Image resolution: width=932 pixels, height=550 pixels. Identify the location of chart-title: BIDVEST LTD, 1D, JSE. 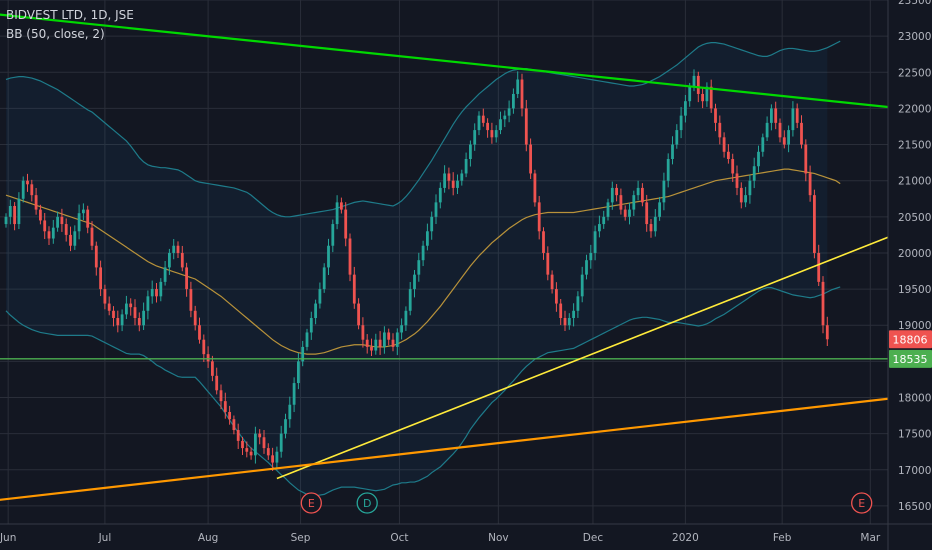
(70, 15).